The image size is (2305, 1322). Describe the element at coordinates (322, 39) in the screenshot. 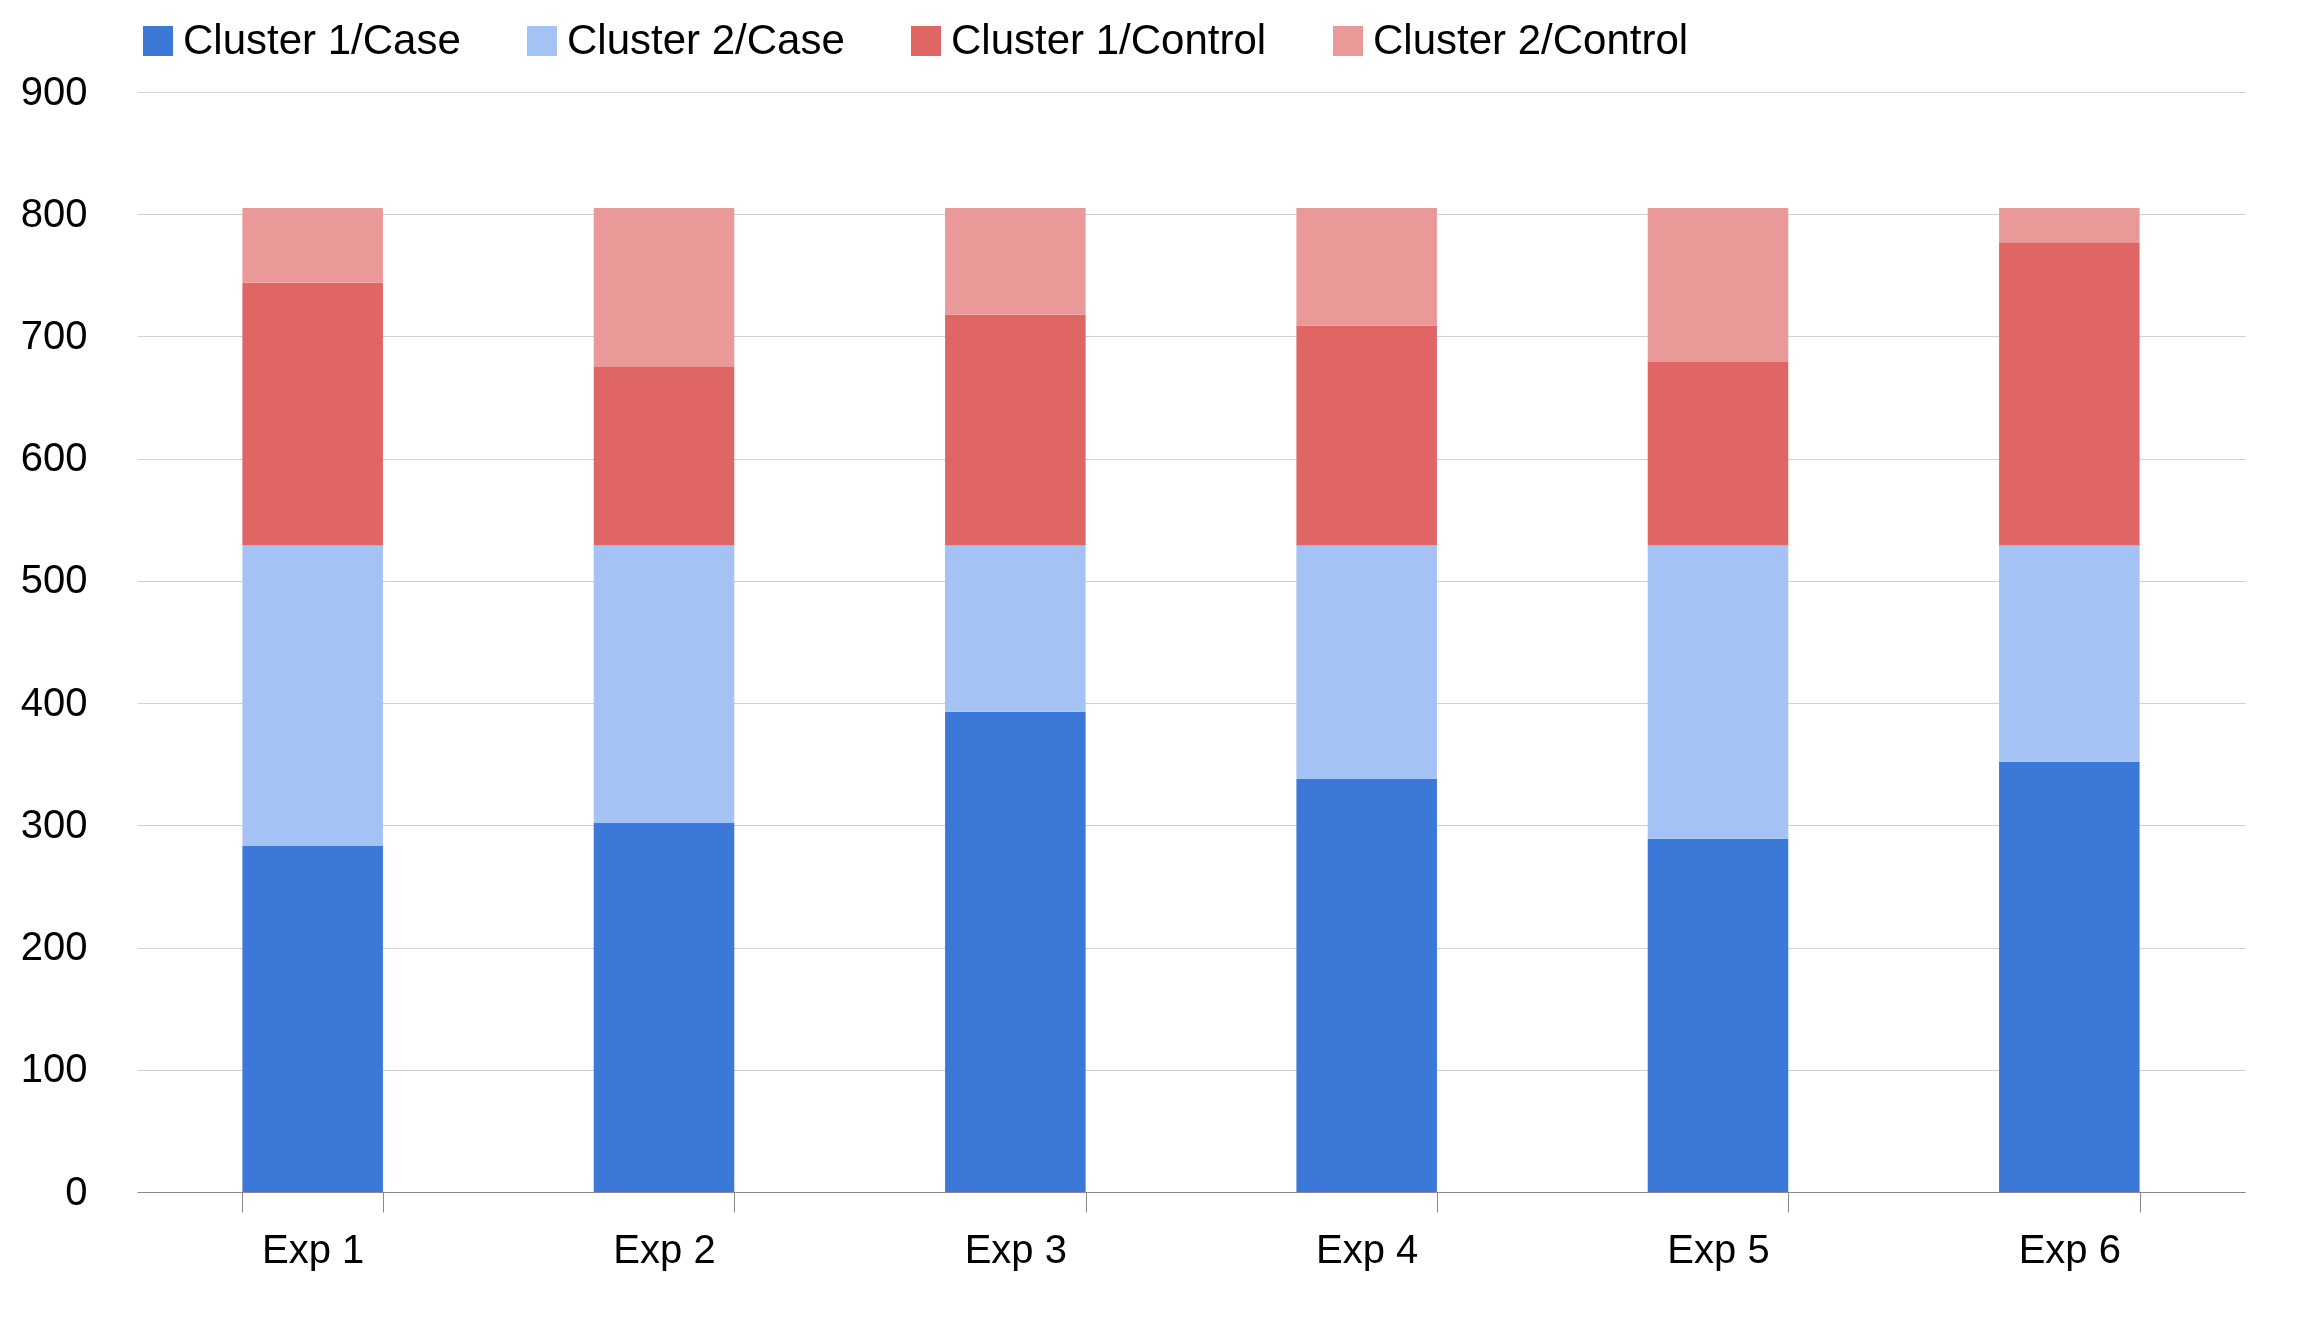

I see `legend-label: Cluster 1/Case` at that location.